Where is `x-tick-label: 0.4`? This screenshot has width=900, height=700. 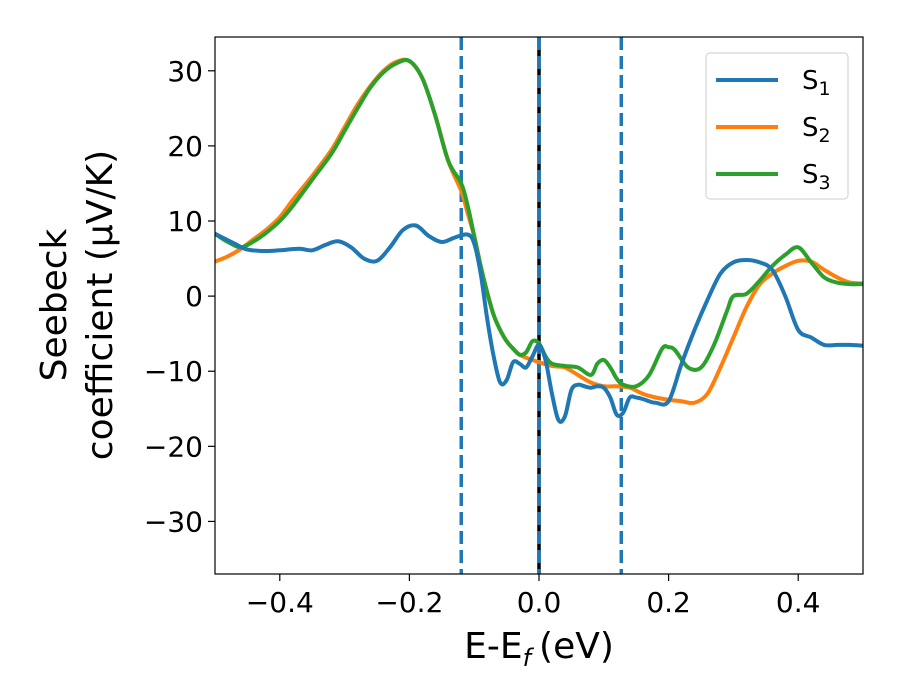
x-tick-label: 0.4 is located at coordinates (798, 602).